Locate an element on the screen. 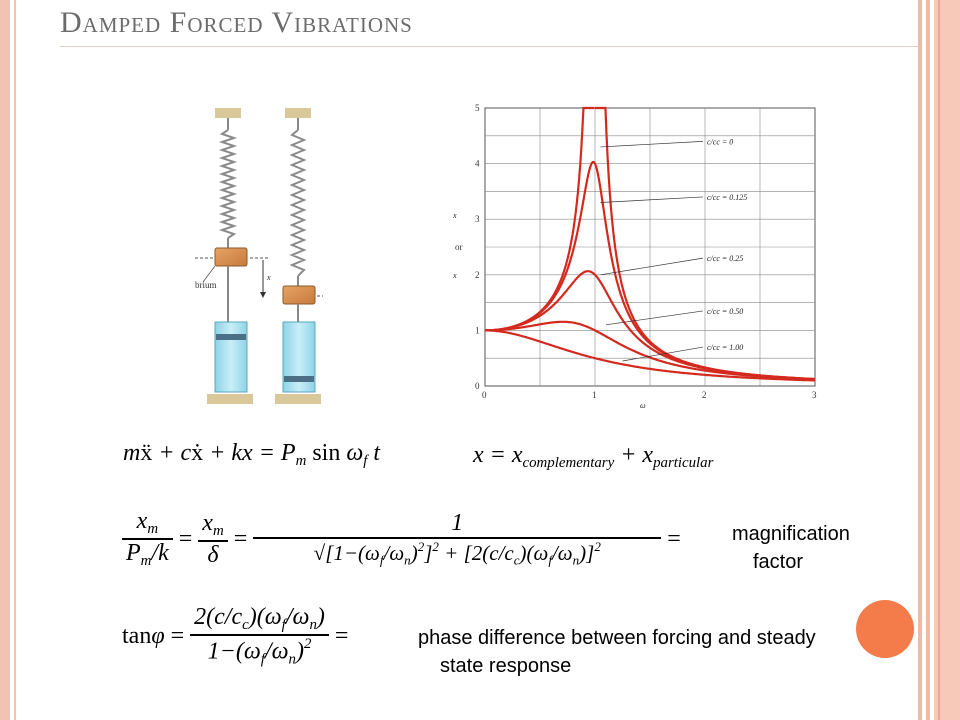  magnification-label-line2: factor is located at coordinates (778, 562).